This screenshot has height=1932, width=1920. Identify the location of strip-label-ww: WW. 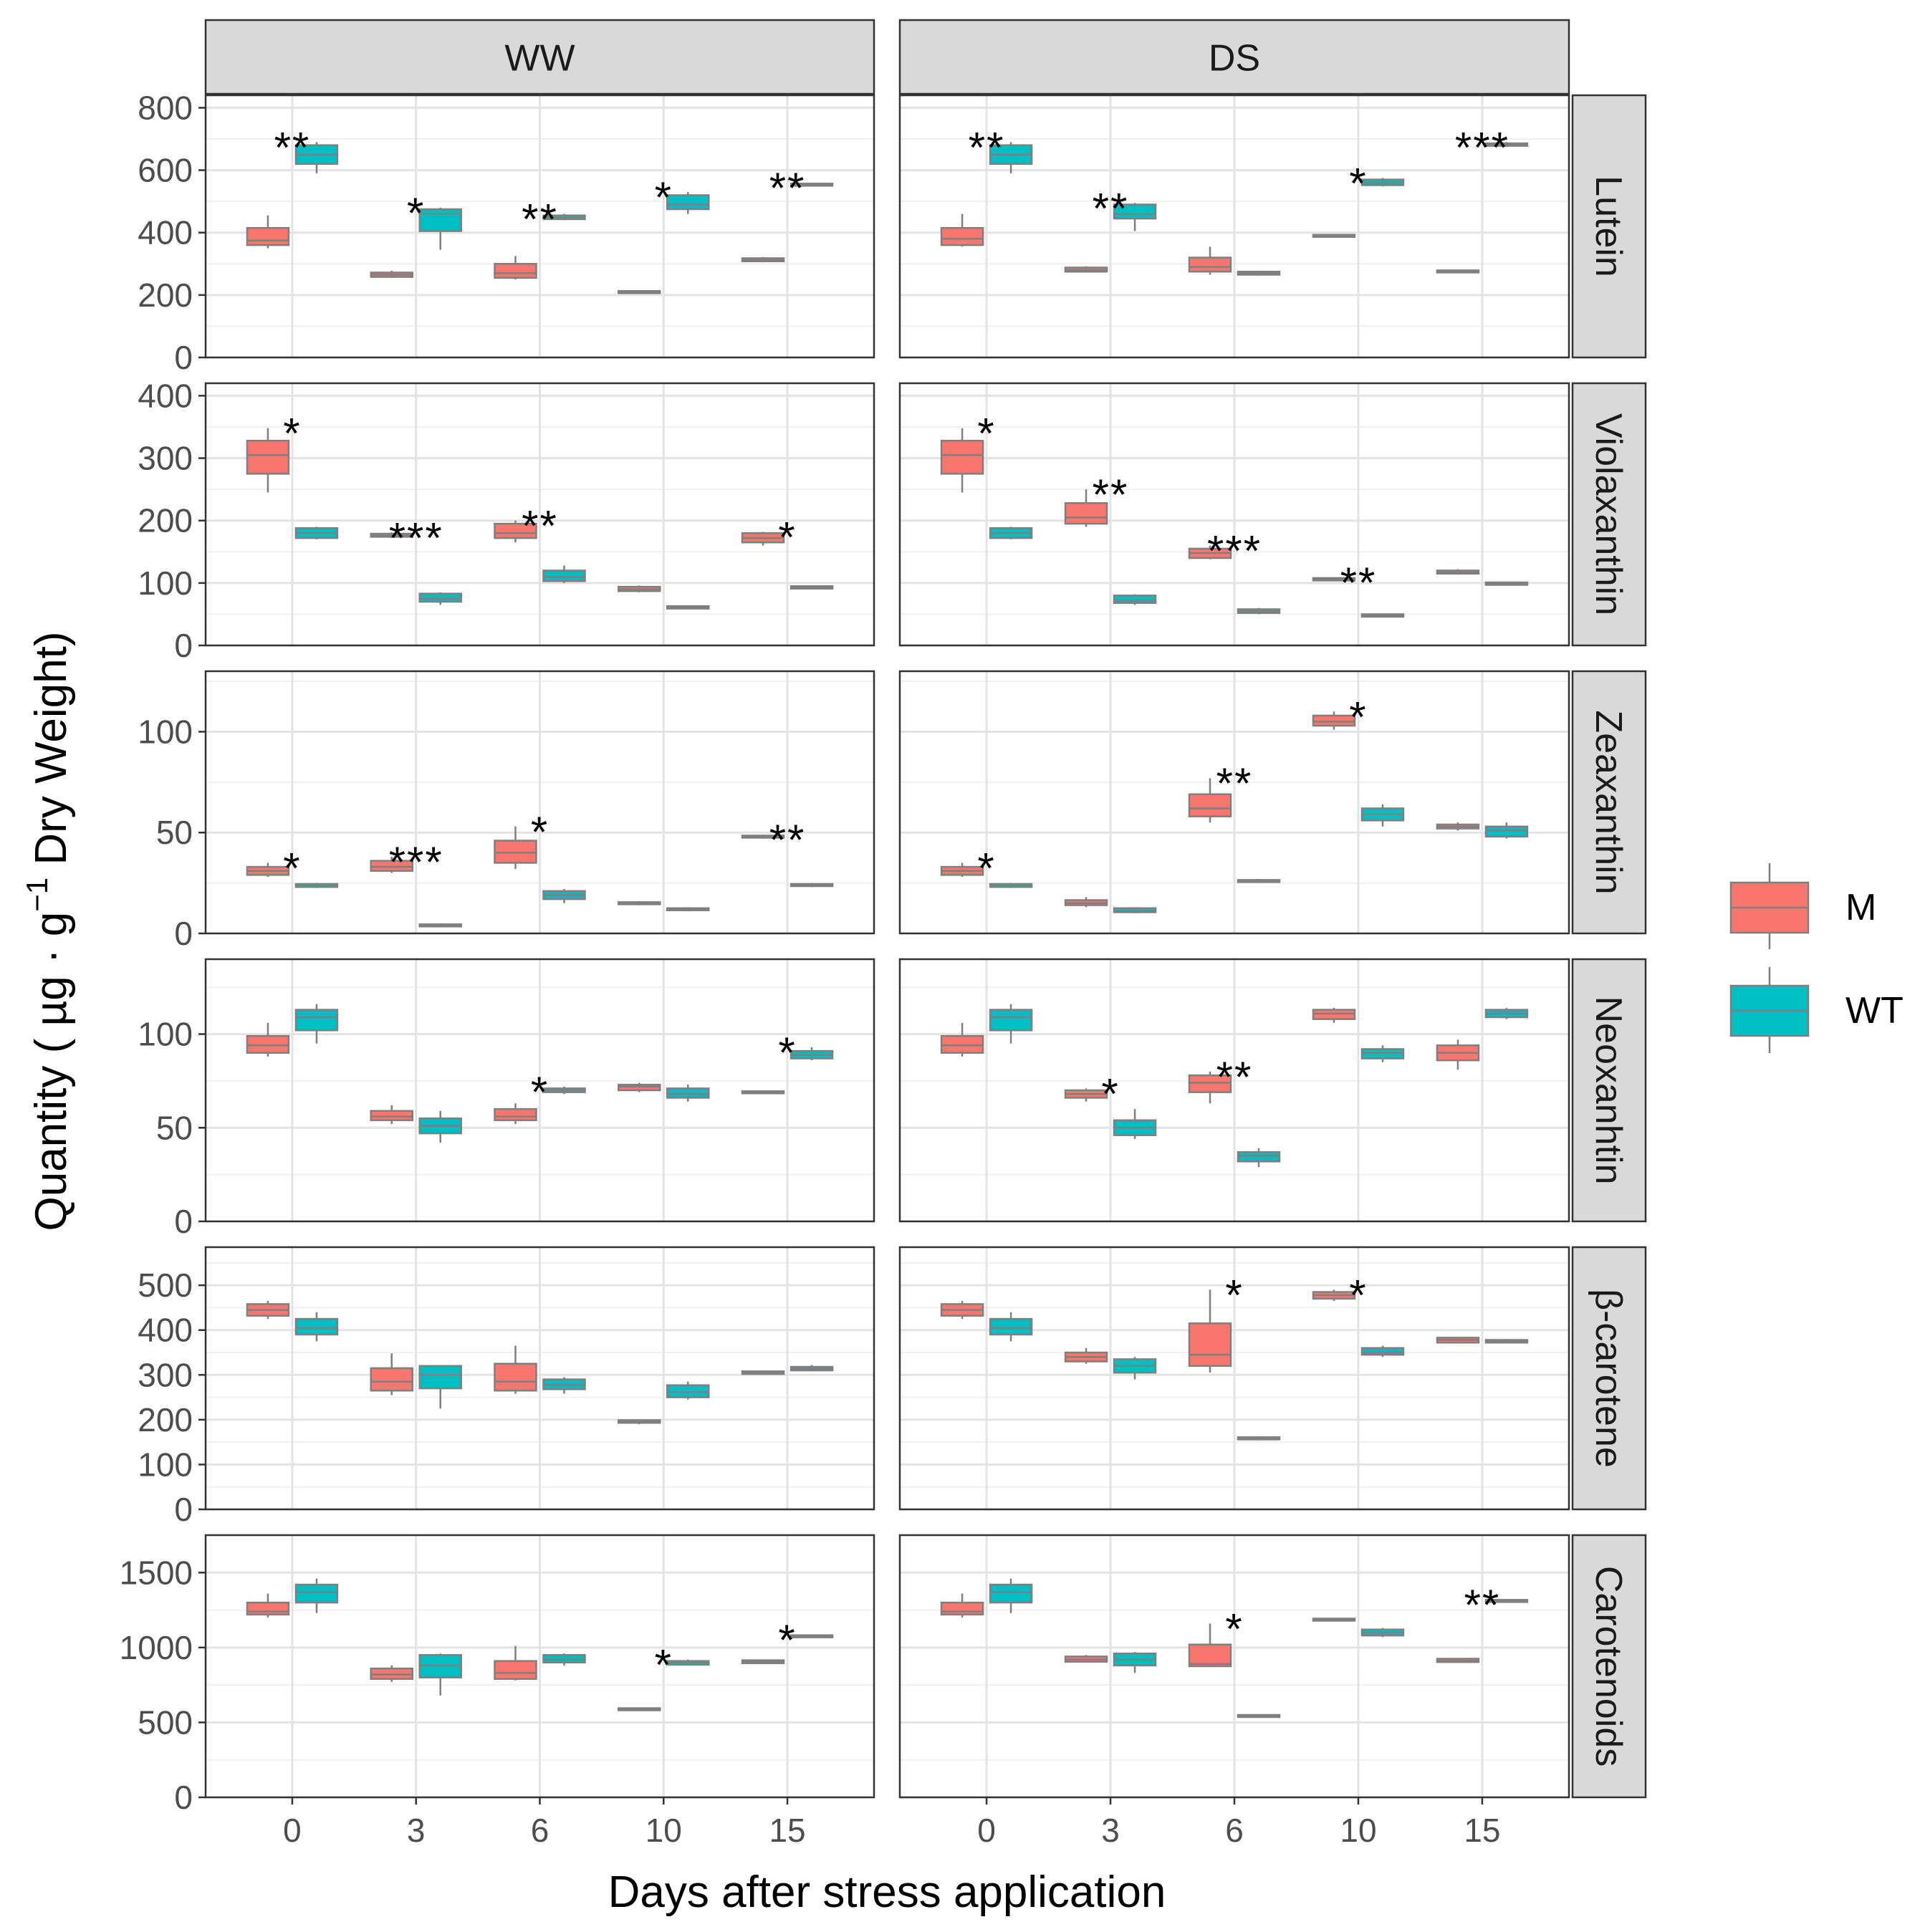
(539, 59).